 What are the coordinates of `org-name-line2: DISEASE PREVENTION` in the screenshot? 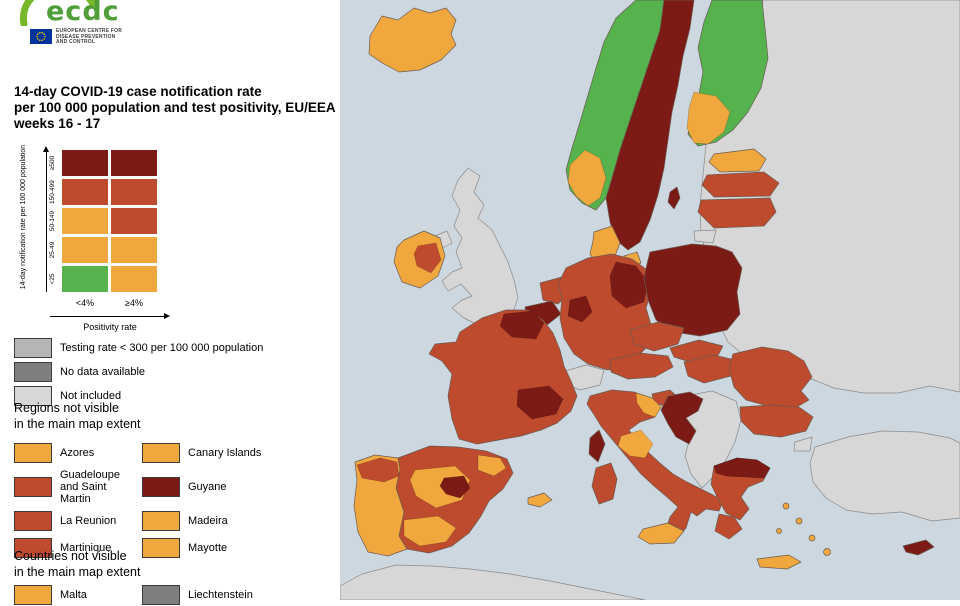 It's located at (86, 36).